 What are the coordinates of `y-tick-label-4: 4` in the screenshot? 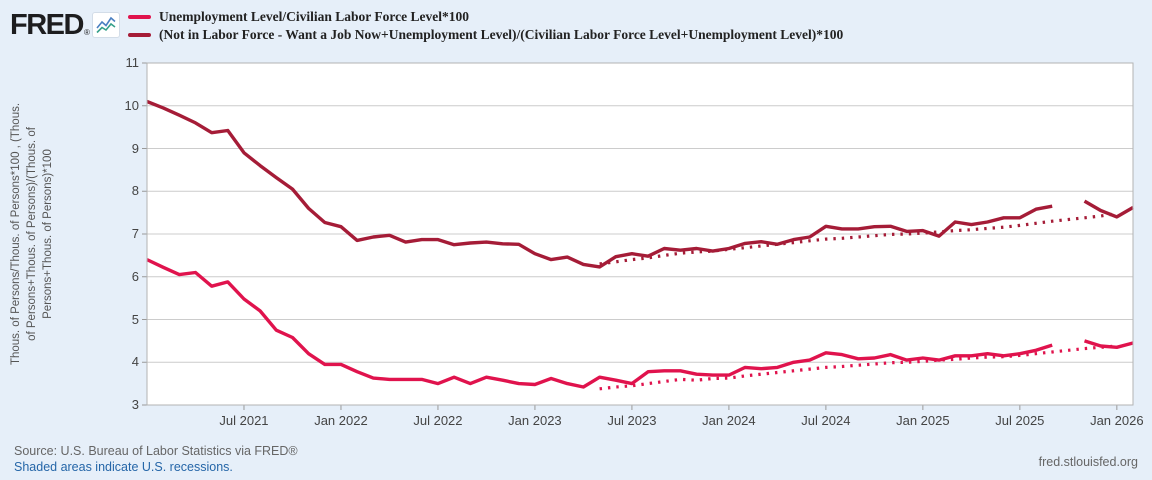 It's located at (135, 362).